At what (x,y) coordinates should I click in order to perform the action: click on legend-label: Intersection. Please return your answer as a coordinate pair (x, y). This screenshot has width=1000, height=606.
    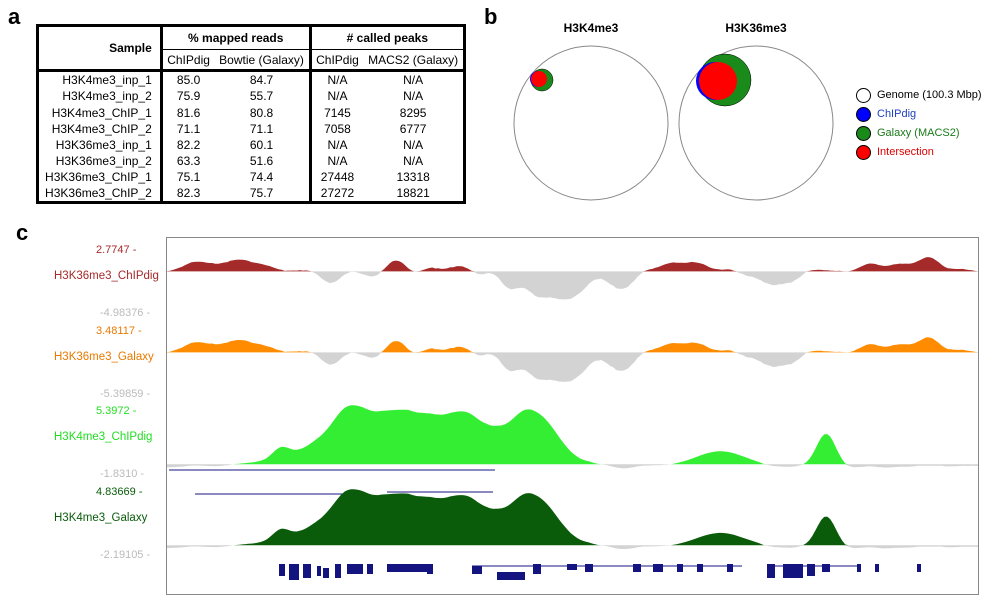
    Looking at the image, I should click on (905, 152).